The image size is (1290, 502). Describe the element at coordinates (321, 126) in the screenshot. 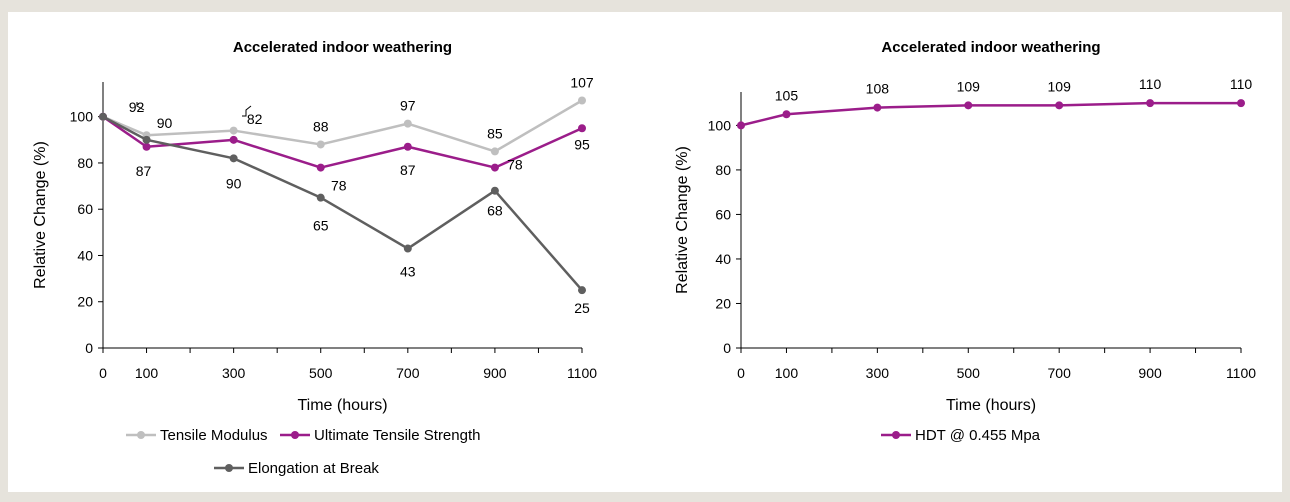

I see `data-label: 88` at that location.